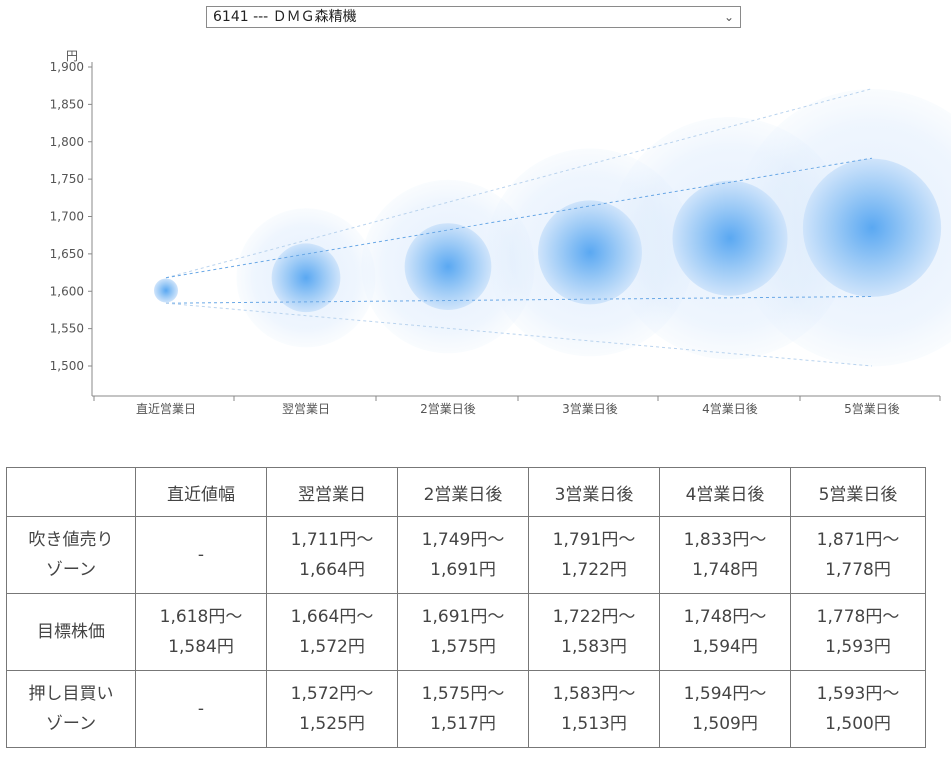  I want to click on stock-selector-dropdown: 6141 --- ＤＭＧ森精機 ⌄, so click(473, 17).